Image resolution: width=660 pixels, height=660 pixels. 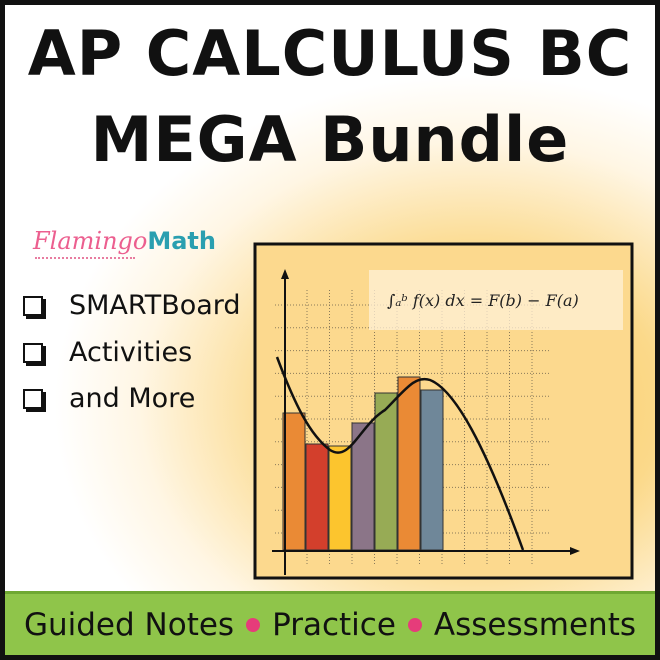 I want to click on checklist-item: SMARTBoard, so click(x=132, y=305).